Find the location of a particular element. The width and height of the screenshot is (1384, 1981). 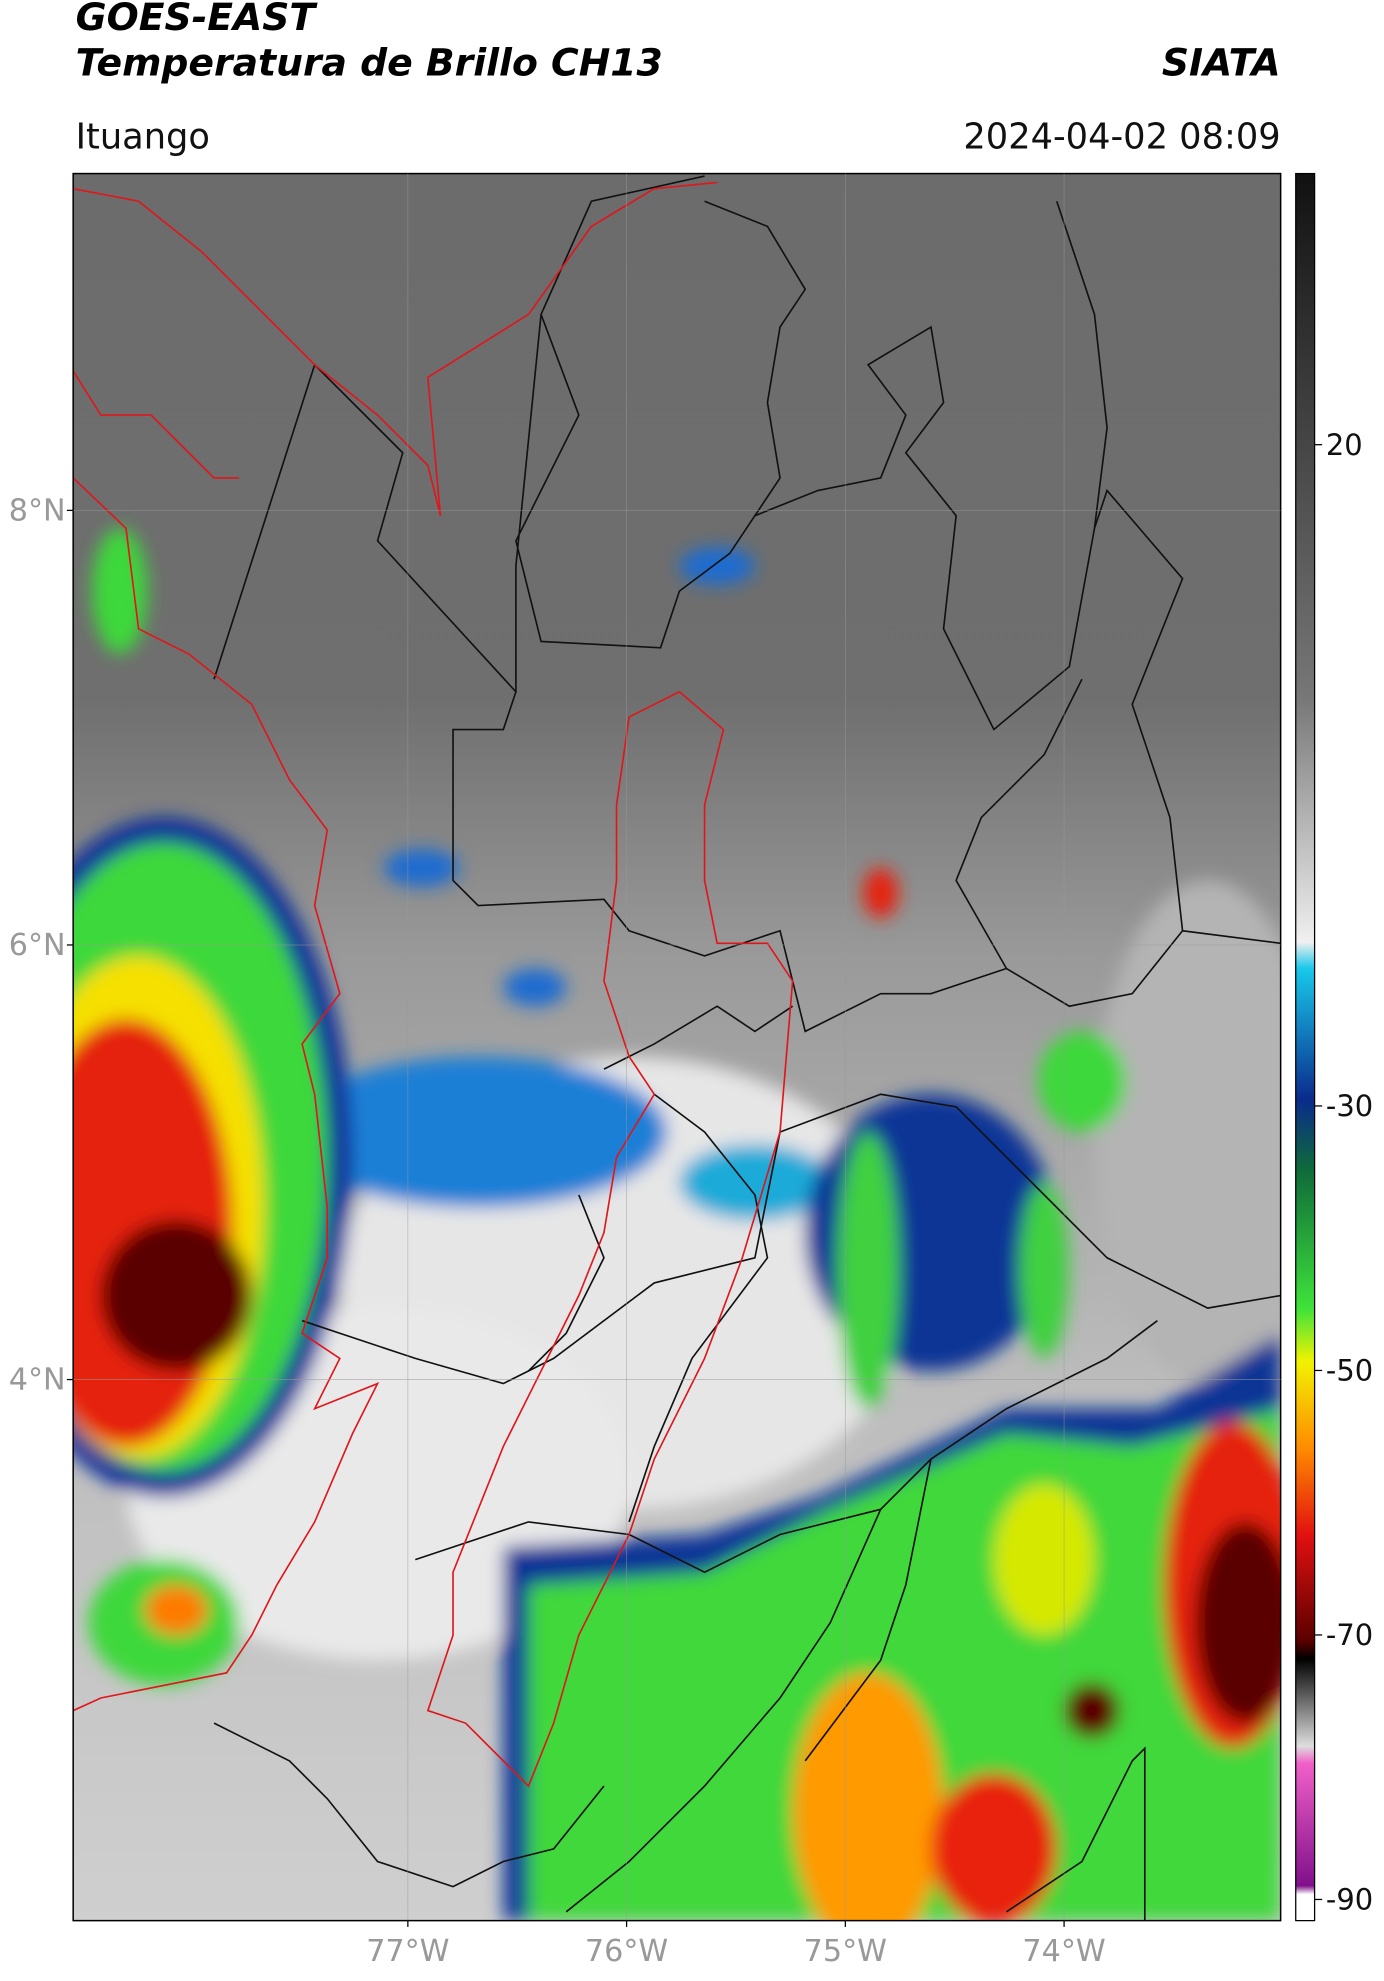

location: Ituango is located at coordinates (143, 136).